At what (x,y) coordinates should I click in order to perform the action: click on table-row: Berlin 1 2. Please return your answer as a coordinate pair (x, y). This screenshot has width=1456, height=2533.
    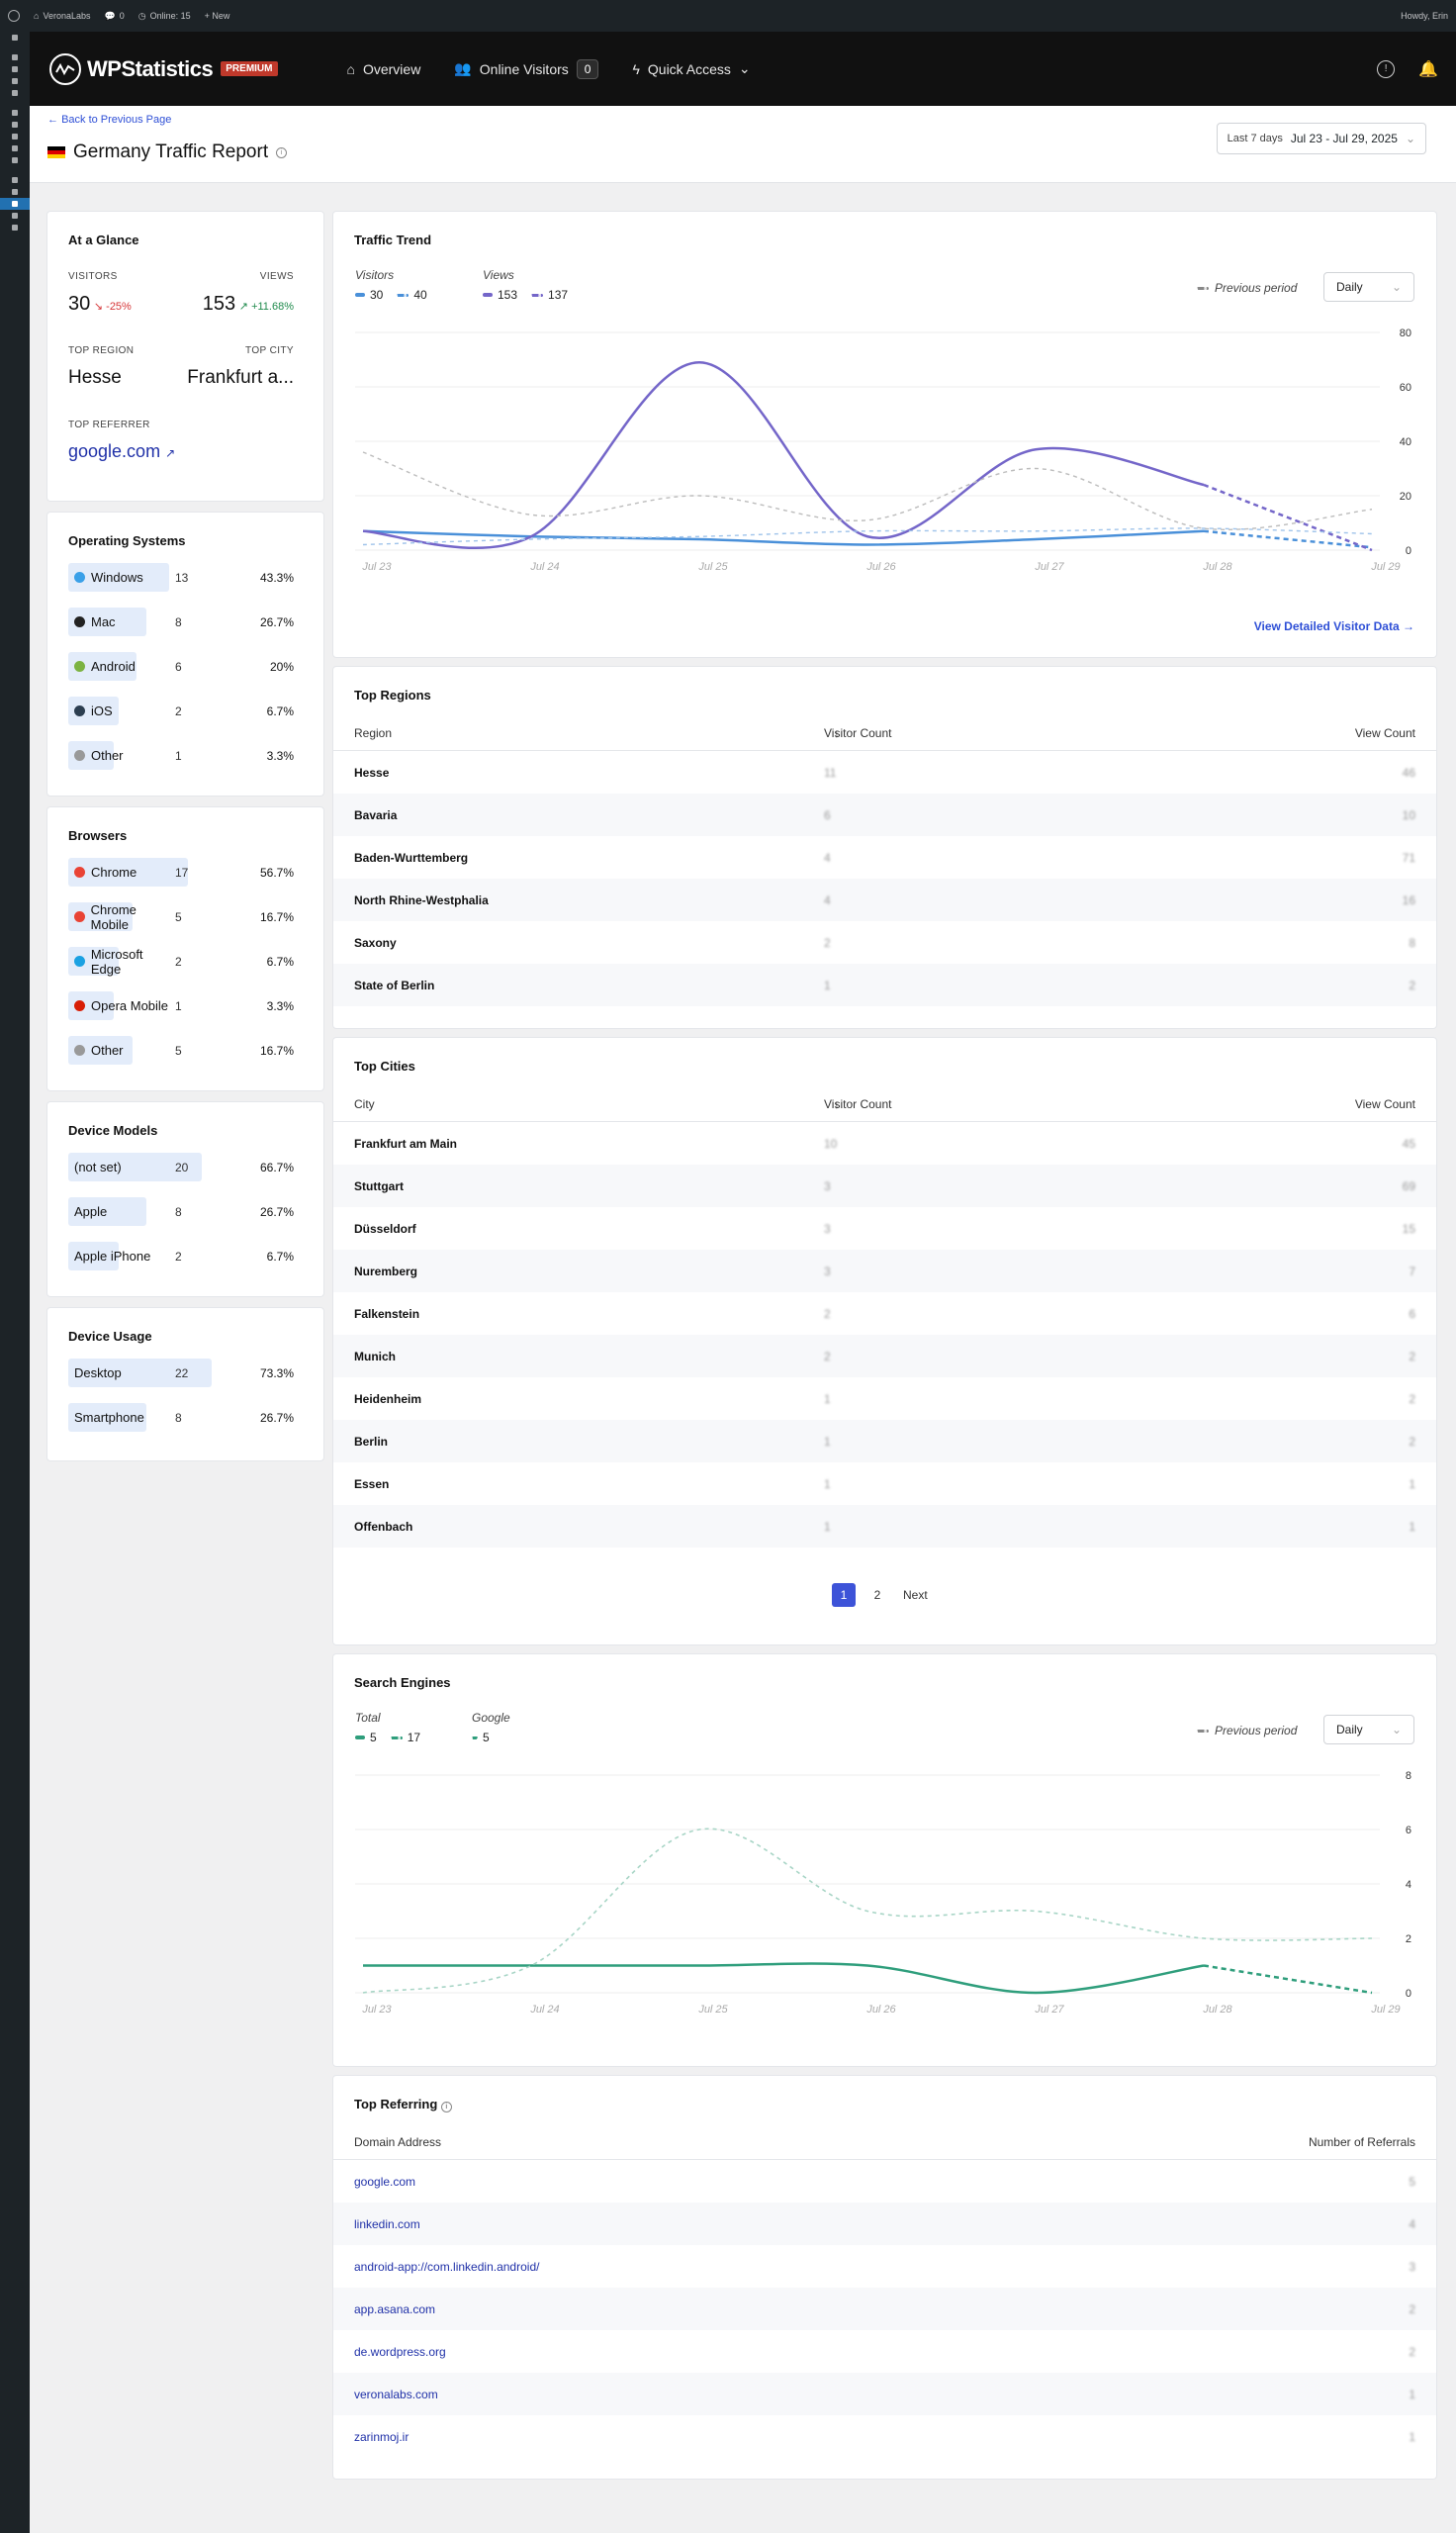
    Looking at the image, I should click on (884, 1441).